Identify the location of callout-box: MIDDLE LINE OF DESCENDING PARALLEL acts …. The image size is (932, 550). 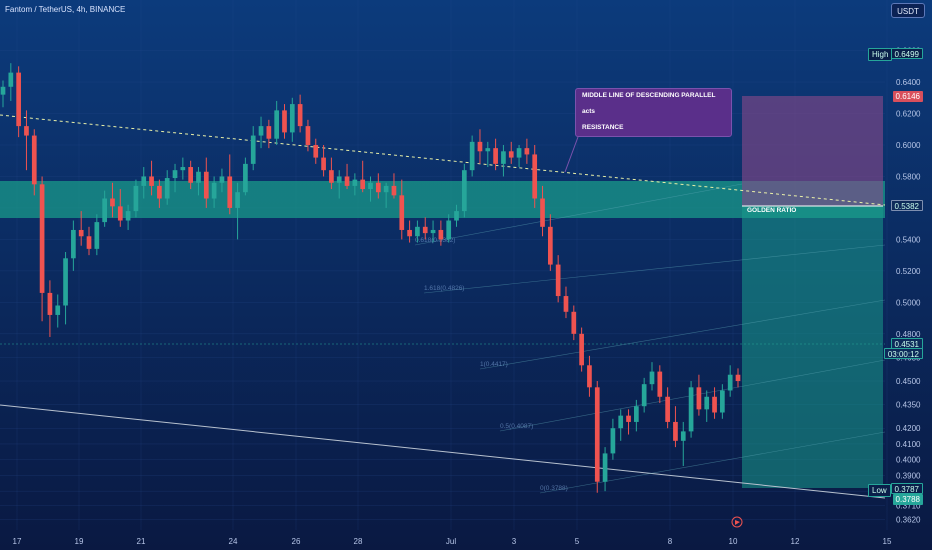
(653, 112).